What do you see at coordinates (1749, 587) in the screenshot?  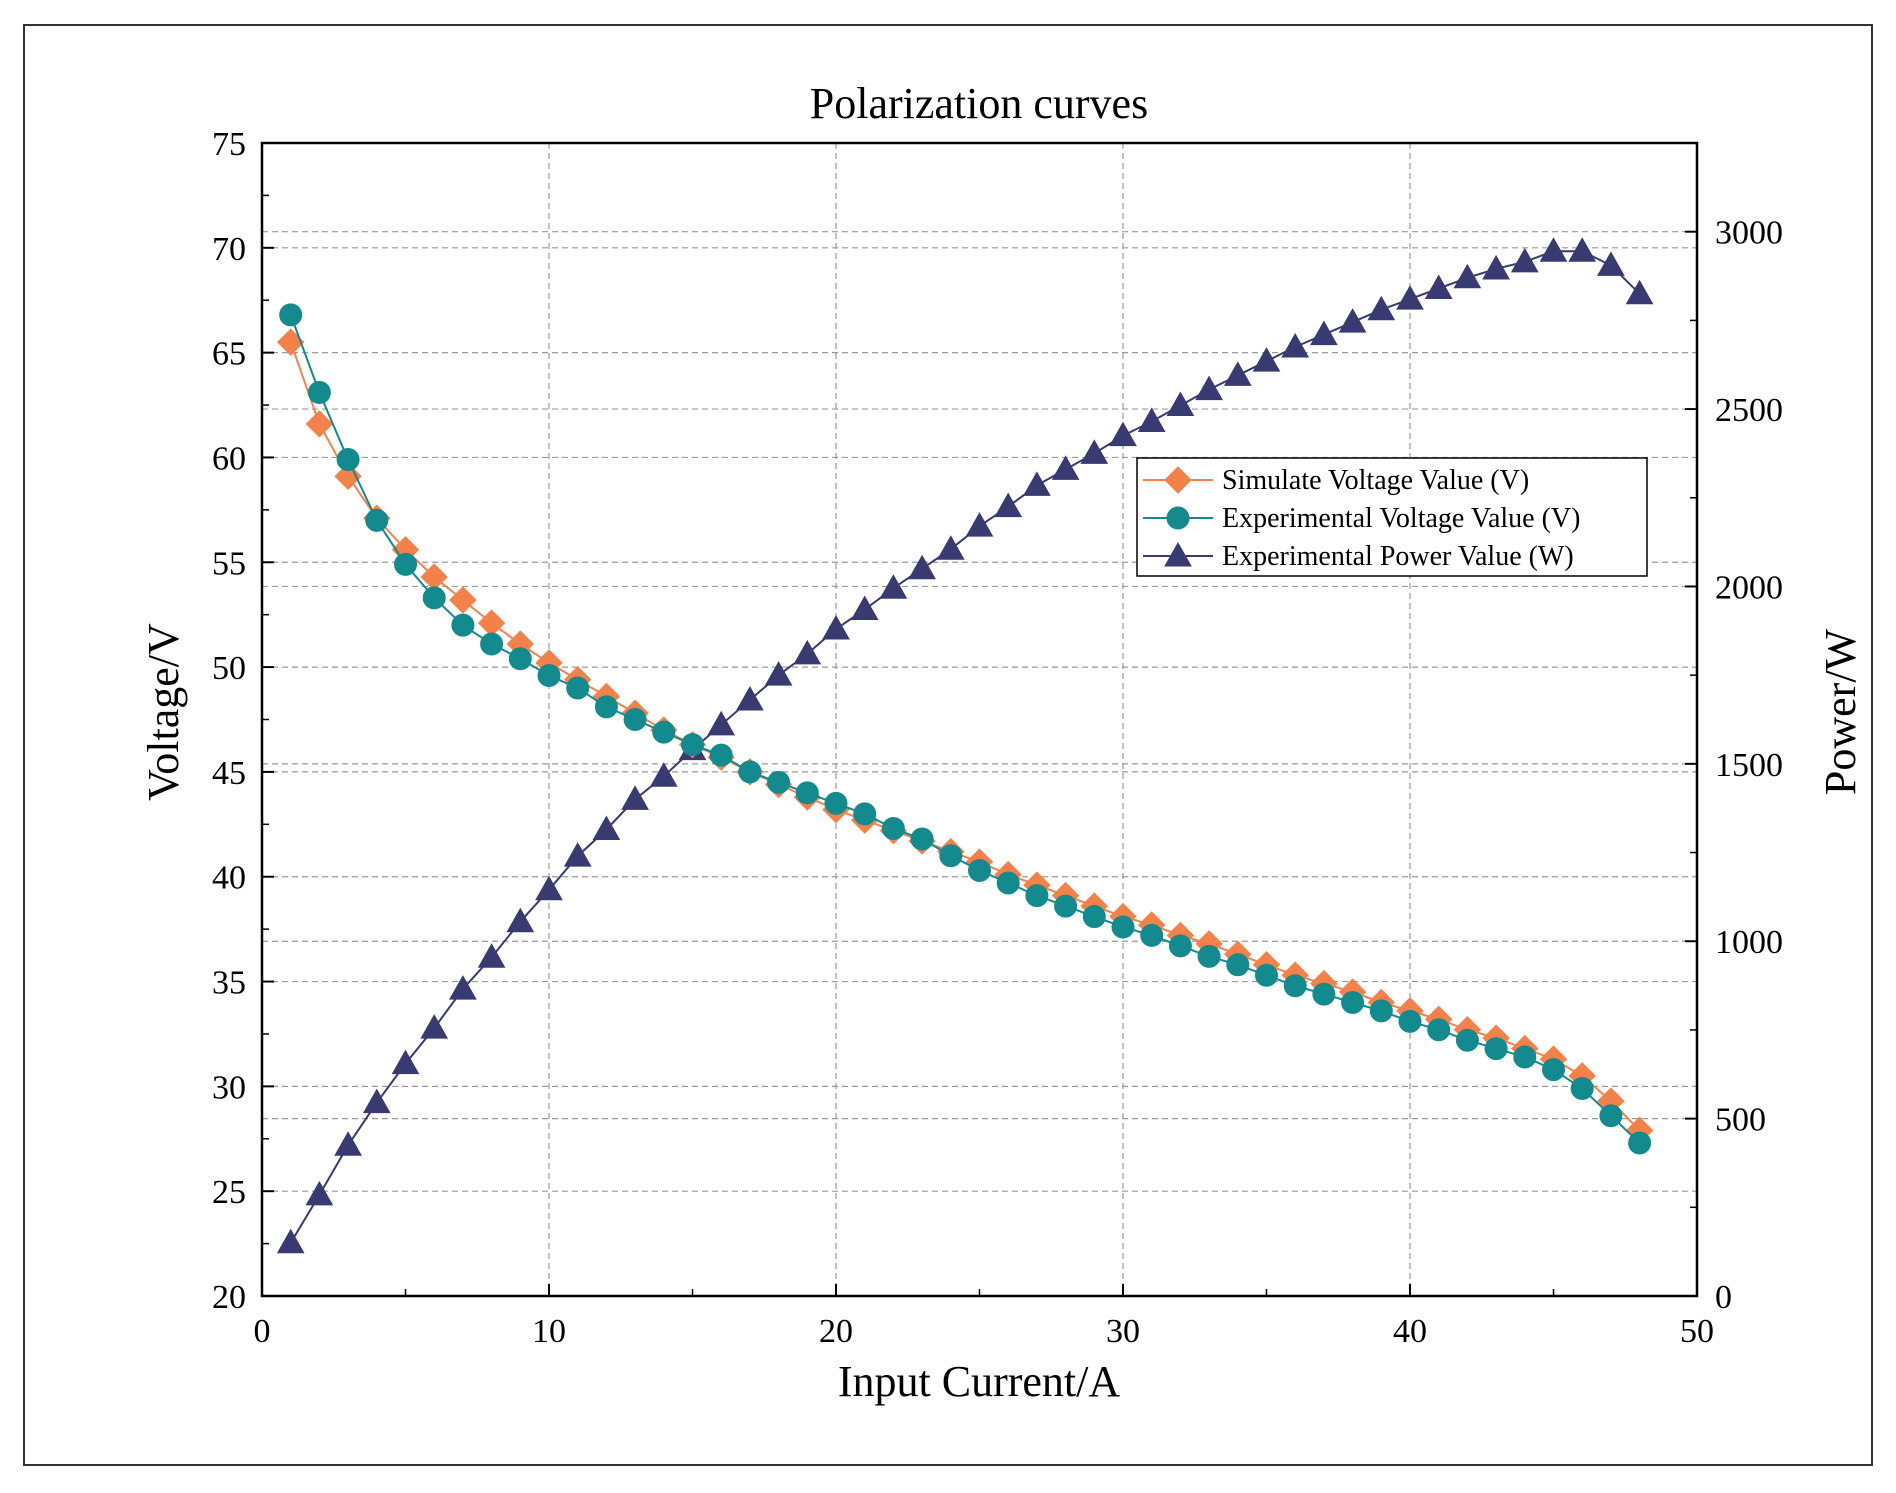 I see `y2-tick-label: 2000` at bounding box center [1749, 587].